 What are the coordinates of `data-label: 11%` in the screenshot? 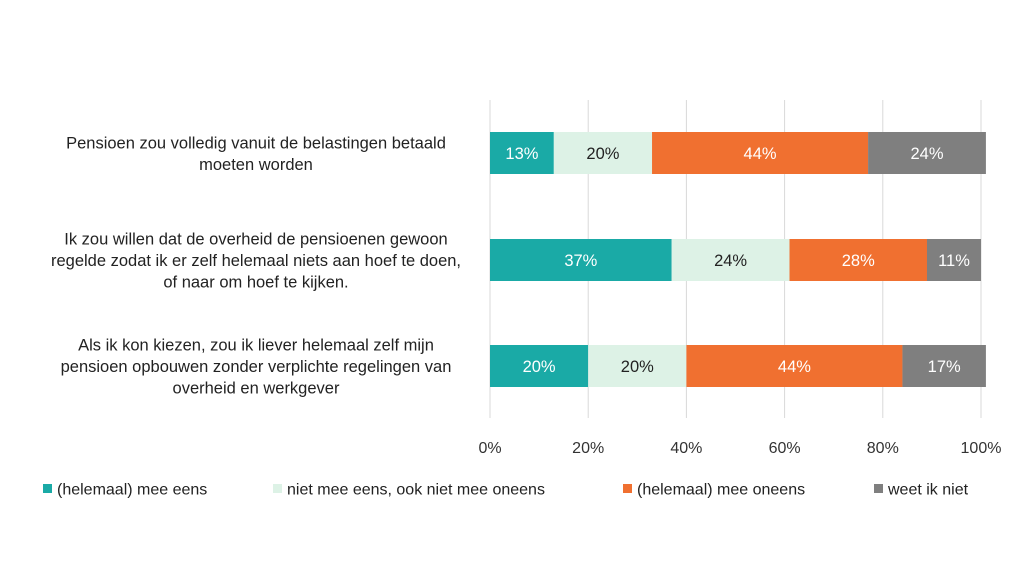 It's located at (954, 261).